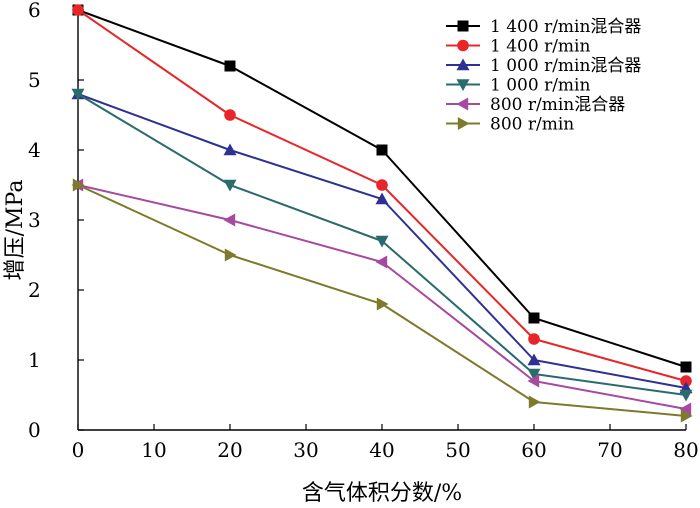 This screenshot has height=508, width=700. I want to click on legend-item: 1 000 r/min混合器, so click(543, 66).